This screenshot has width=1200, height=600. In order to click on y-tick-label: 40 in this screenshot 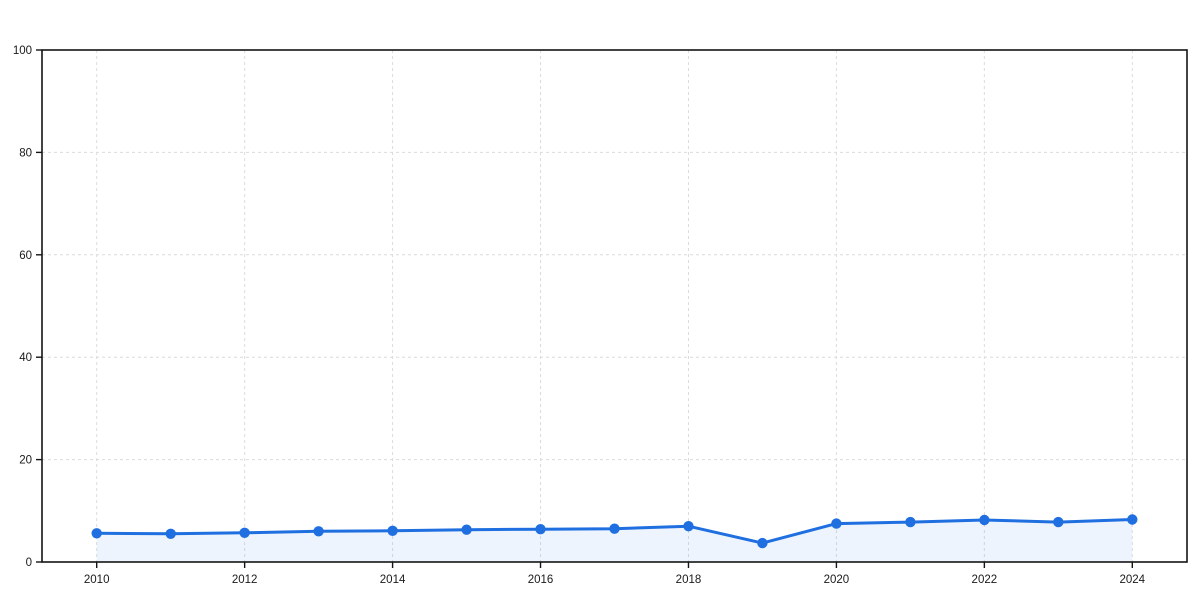, I will do `click(25, 358)`.